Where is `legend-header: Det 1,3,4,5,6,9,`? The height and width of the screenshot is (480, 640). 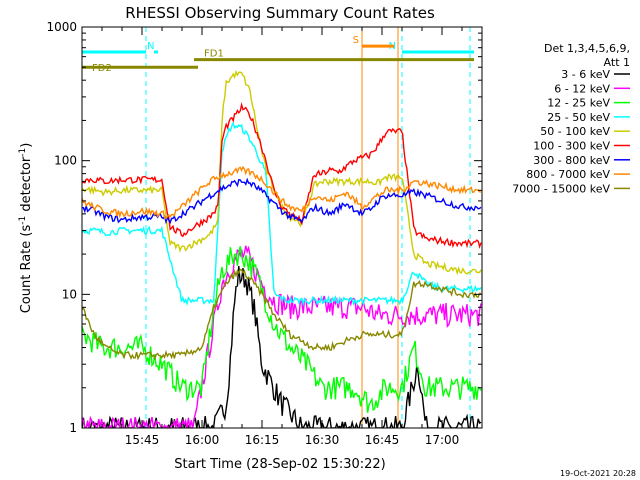 legend-header: Det 1,3,4,5,6,9, is located at coordinates (587, 48).